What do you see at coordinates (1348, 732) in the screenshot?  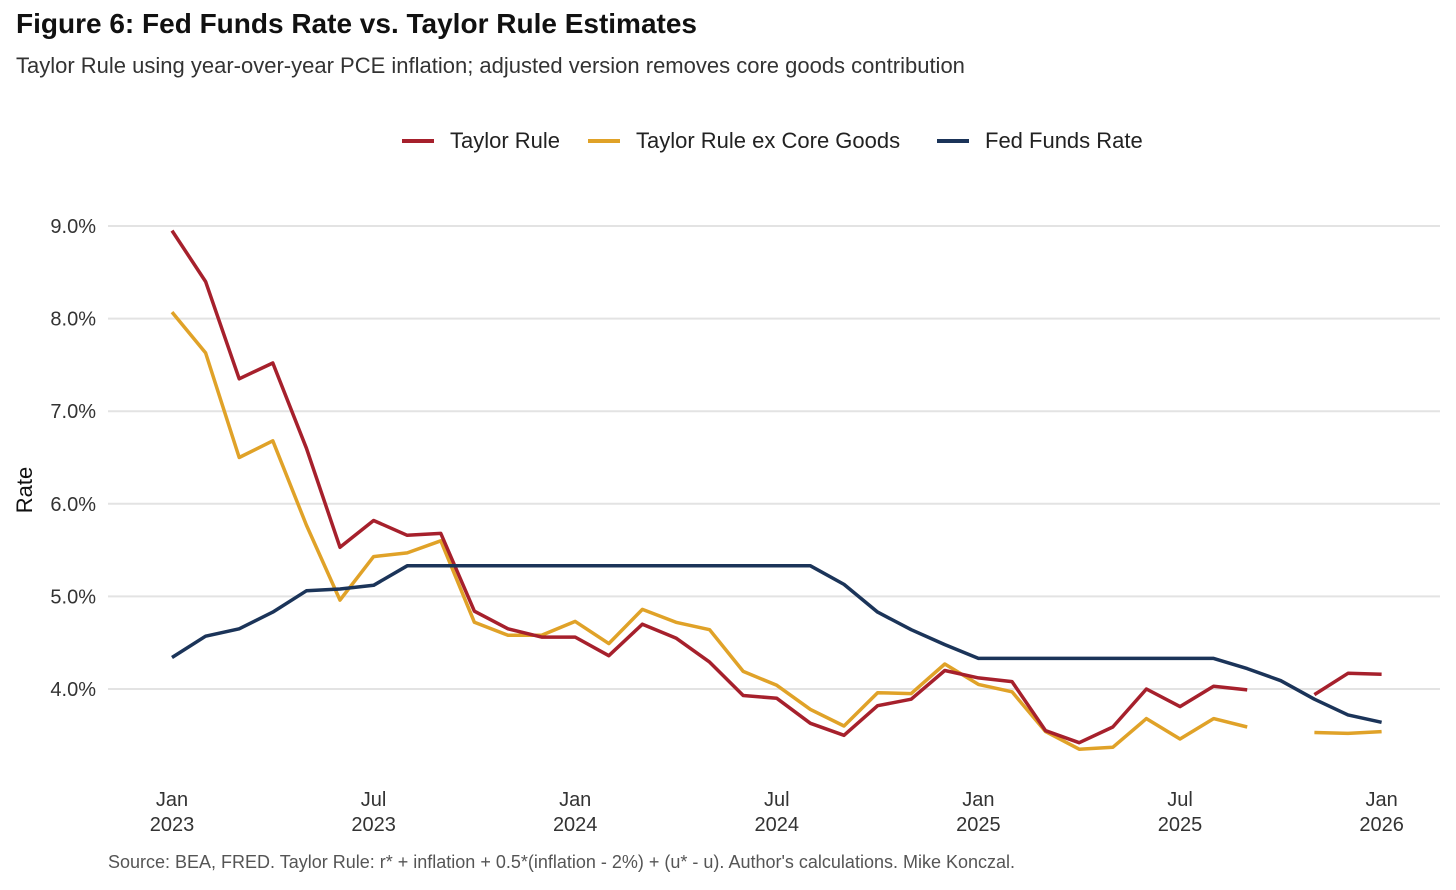 I see `series-line-taylor-rule-ex-core-goods` at bounding box center [1348, 732].